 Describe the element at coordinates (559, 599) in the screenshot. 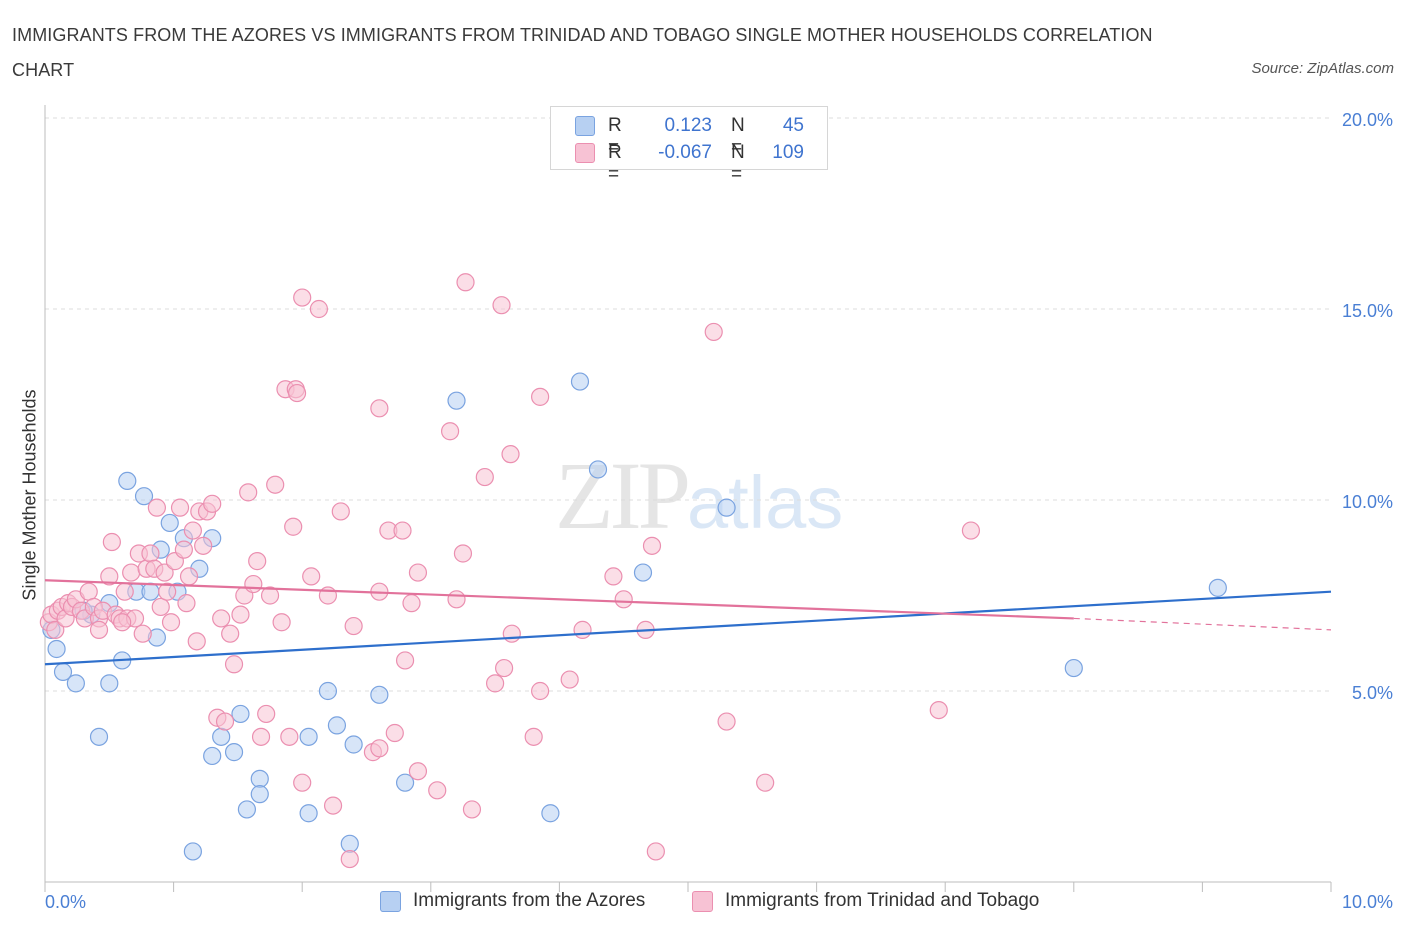

I see `trend-line-trinidad` at that location.